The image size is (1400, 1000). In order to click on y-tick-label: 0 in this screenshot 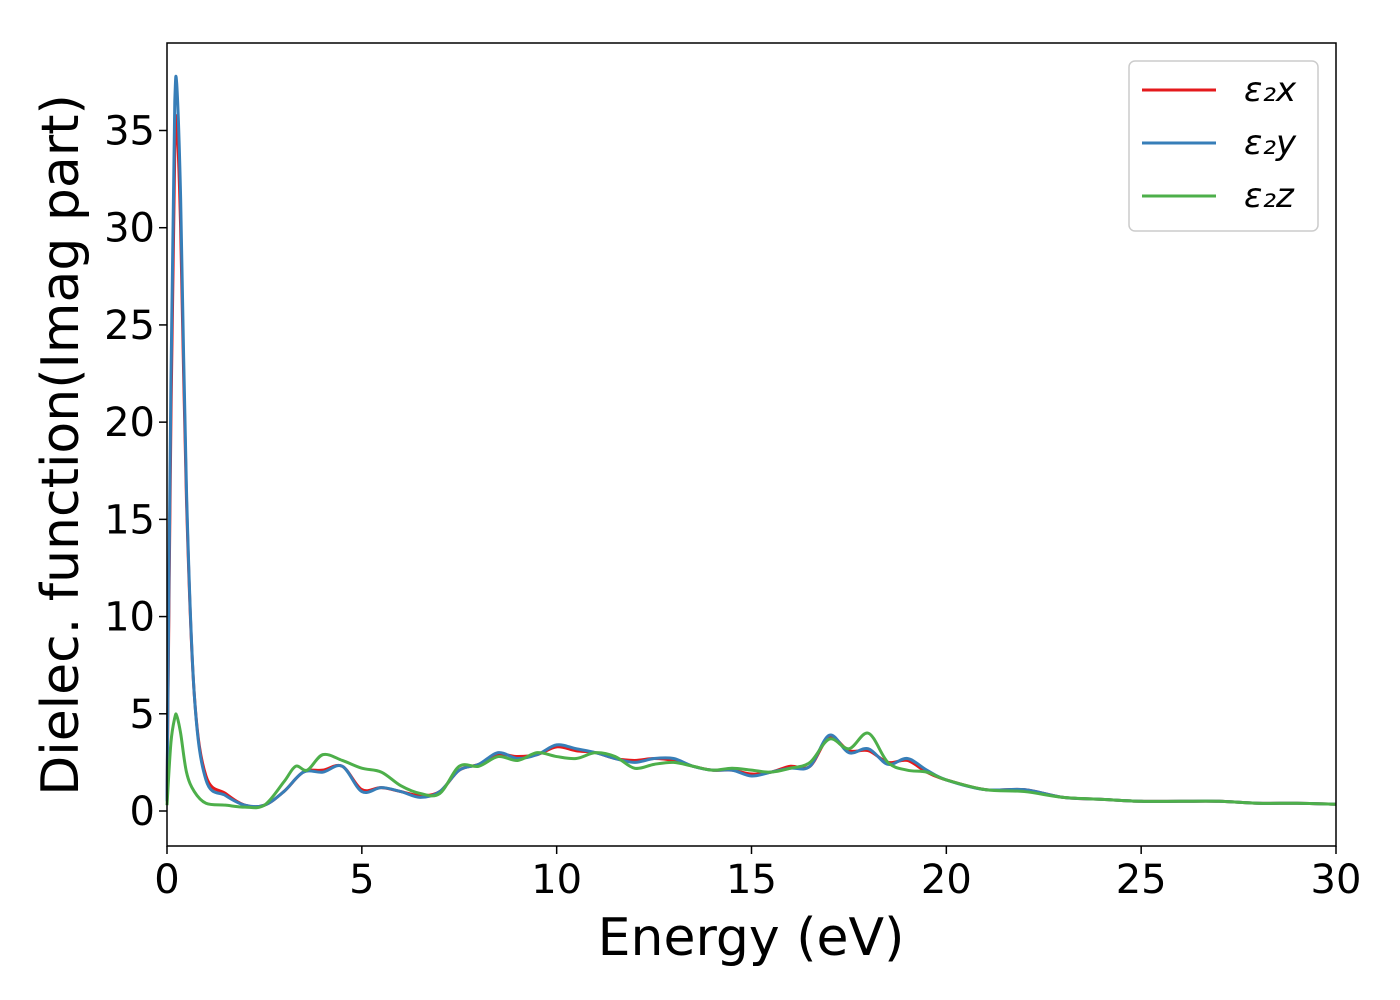, I will do `click(142, 812)`.